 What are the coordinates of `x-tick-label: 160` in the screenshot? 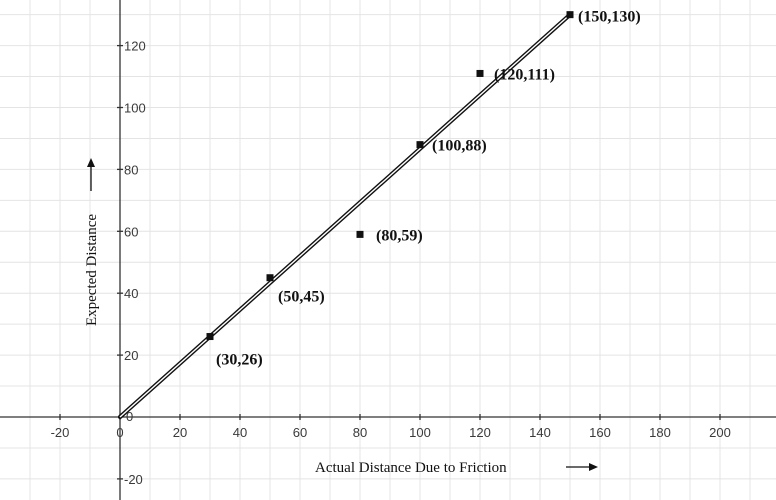 It's located at (600, 432).